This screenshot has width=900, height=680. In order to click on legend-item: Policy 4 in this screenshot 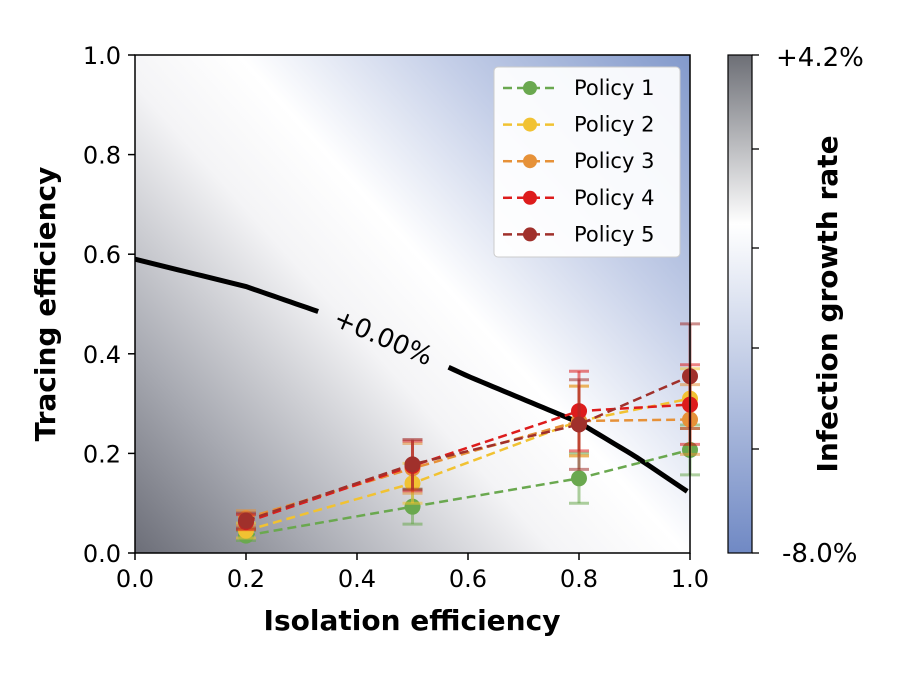, I will do `click(578, 198)`.